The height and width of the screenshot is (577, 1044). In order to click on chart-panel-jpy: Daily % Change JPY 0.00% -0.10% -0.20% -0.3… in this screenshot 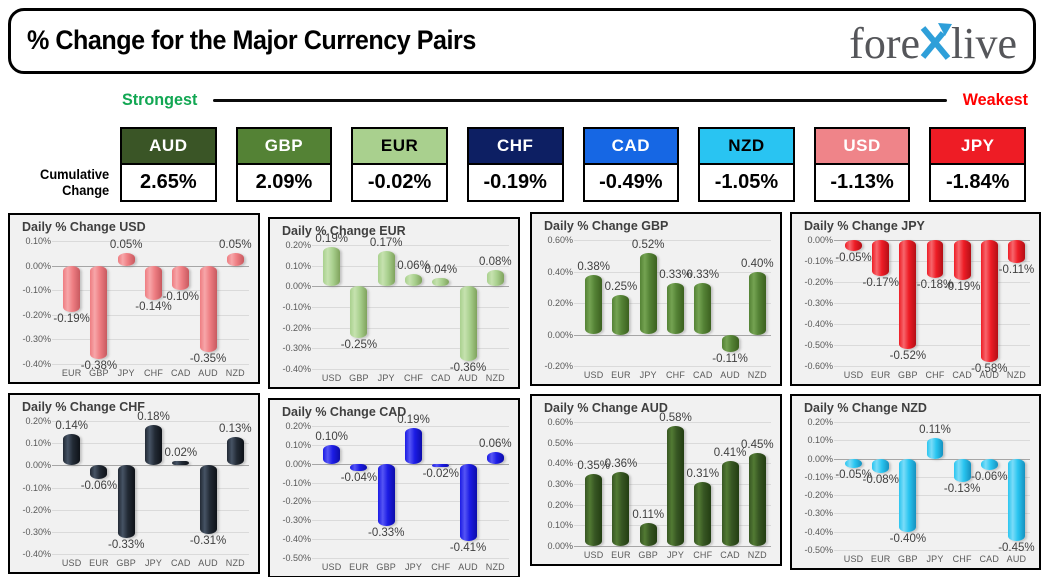, I will do `click(915, 299)`.